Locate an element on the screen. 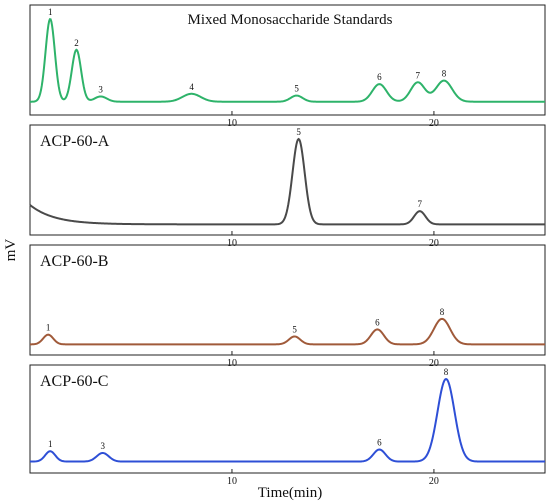 This screenshot has height=504, width=550. panel-title: ACP-60-A is located at coordinates (75, 141).